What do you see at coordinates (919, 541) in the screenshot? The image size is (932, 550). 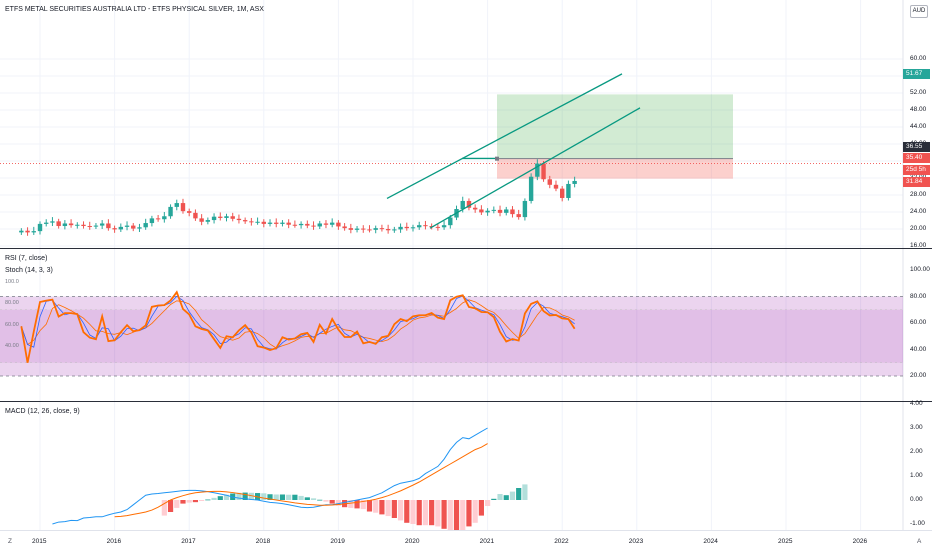 I see `auto-scale-toggle: A` at bounding box center [919, 541].